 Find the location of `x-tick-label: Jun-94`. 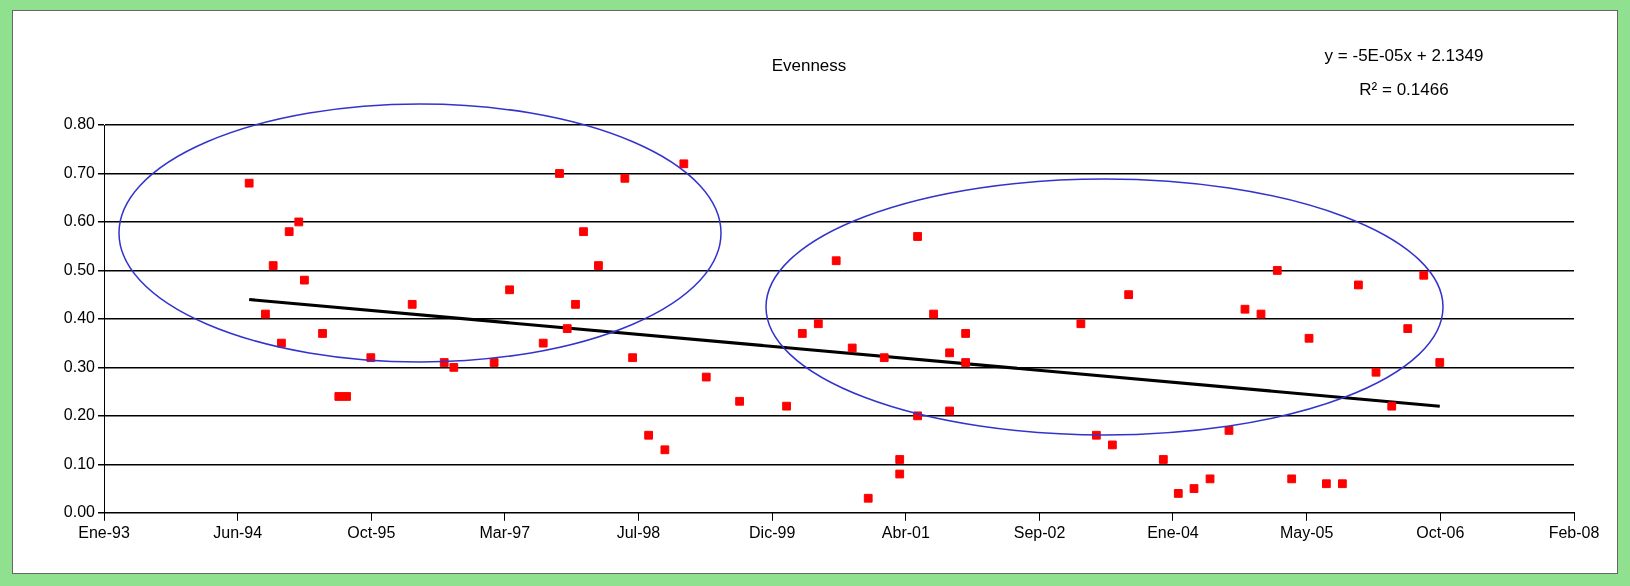

x-tick-label: Jun-94 is located at coordinates (238, 532).